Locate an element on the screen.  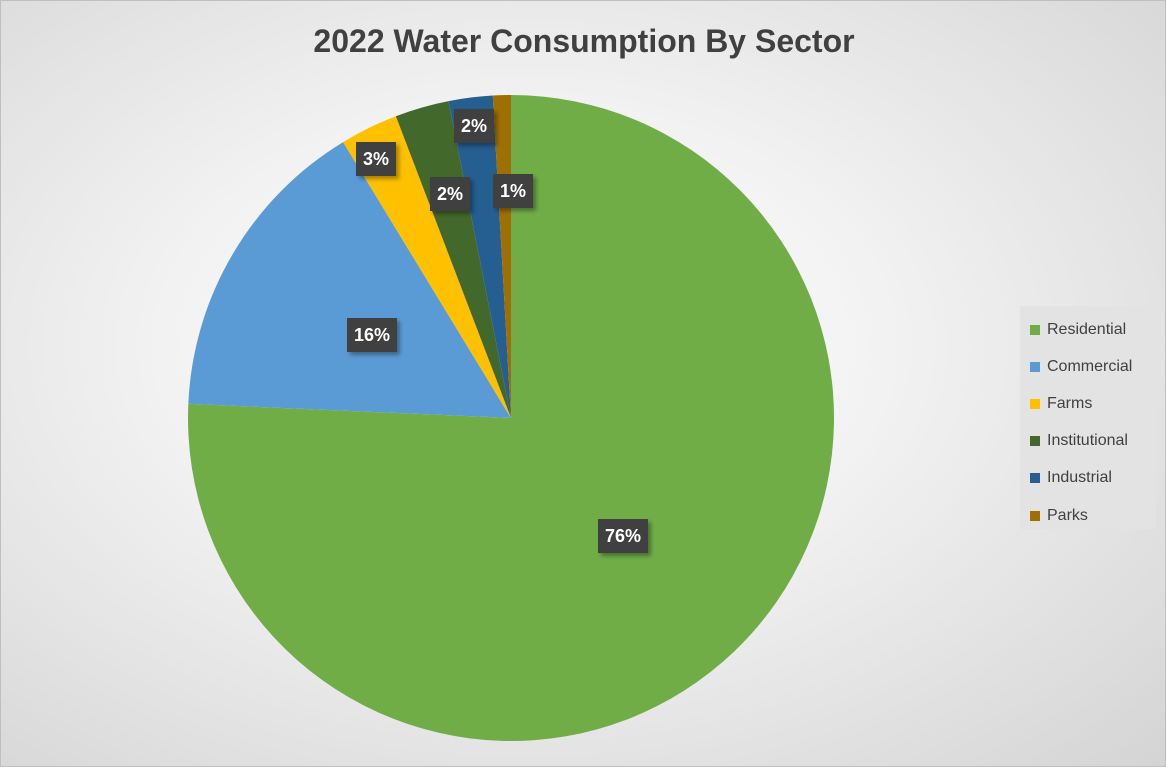
legend-label: Commercial is located at coordinates (1090, 366).